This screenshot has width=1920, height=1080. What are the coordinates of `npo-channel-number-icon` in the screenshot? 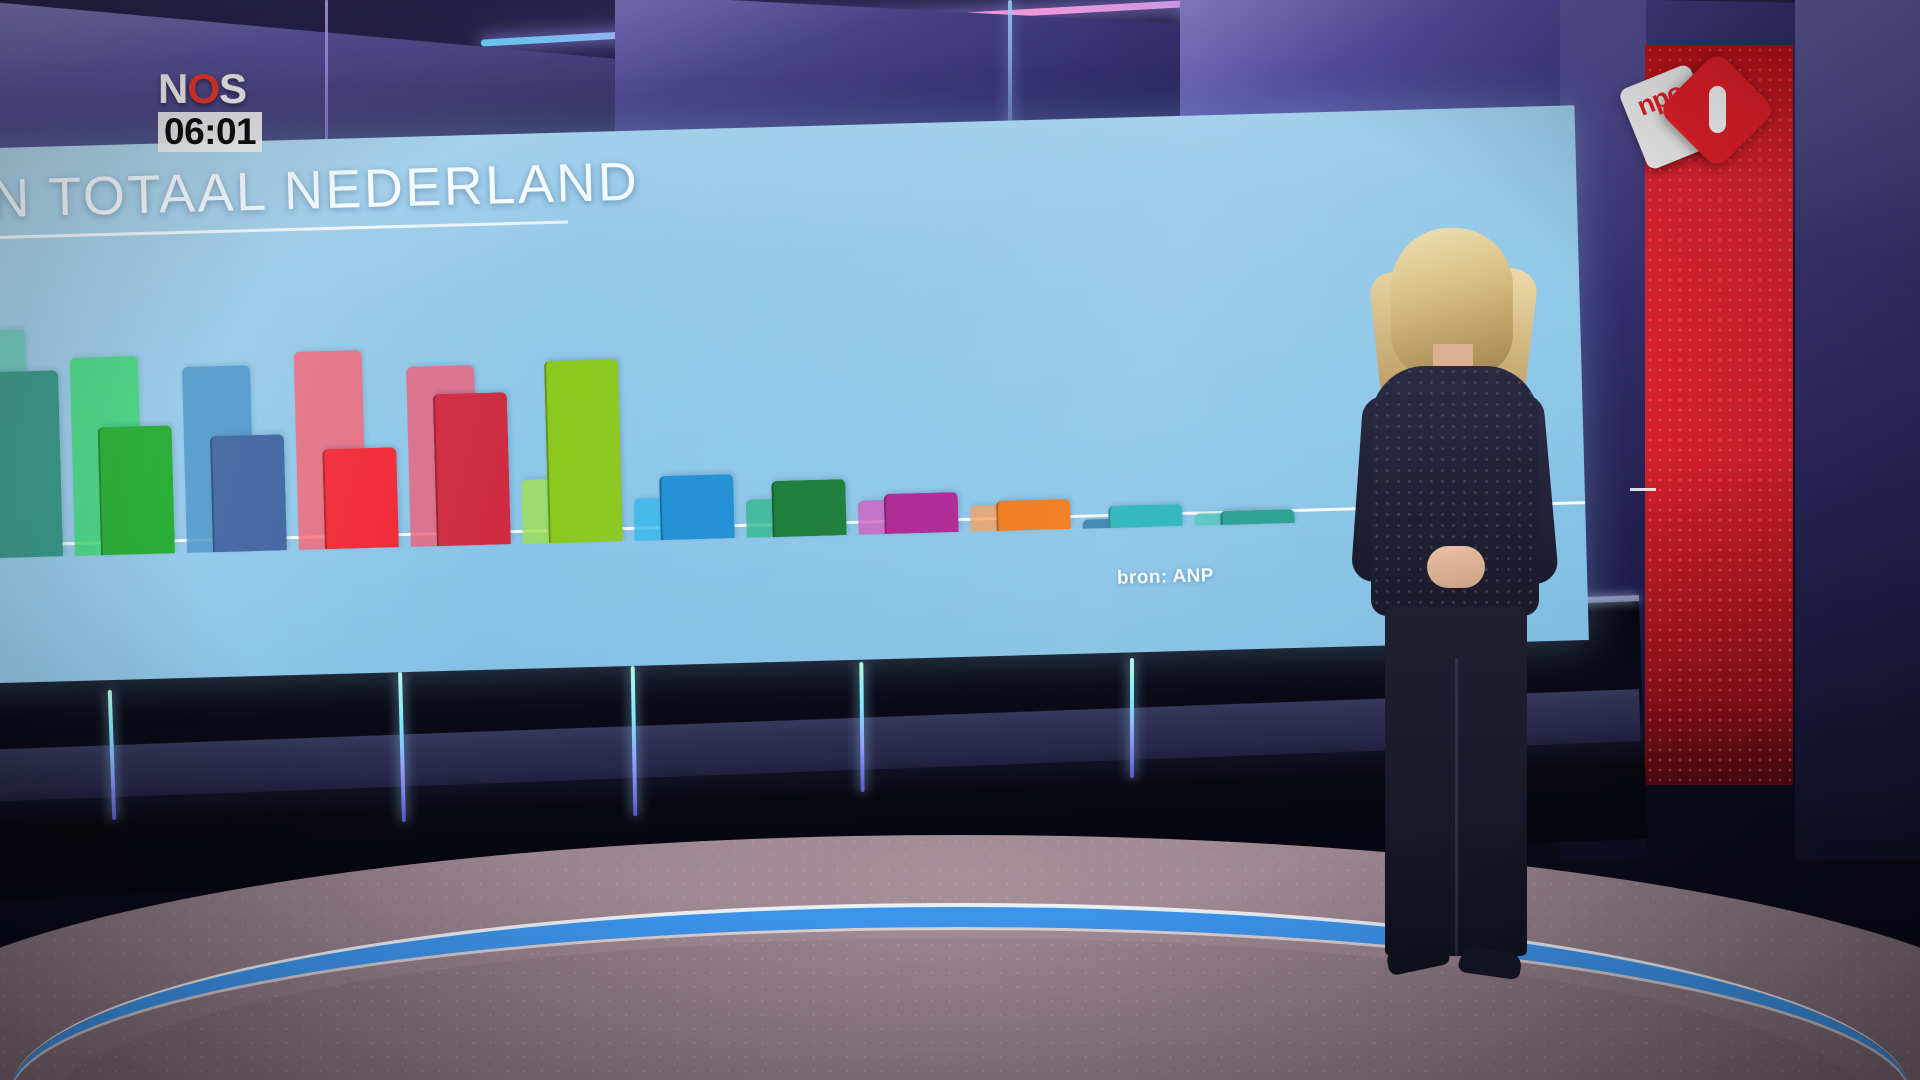 It's located at (1717, 109).